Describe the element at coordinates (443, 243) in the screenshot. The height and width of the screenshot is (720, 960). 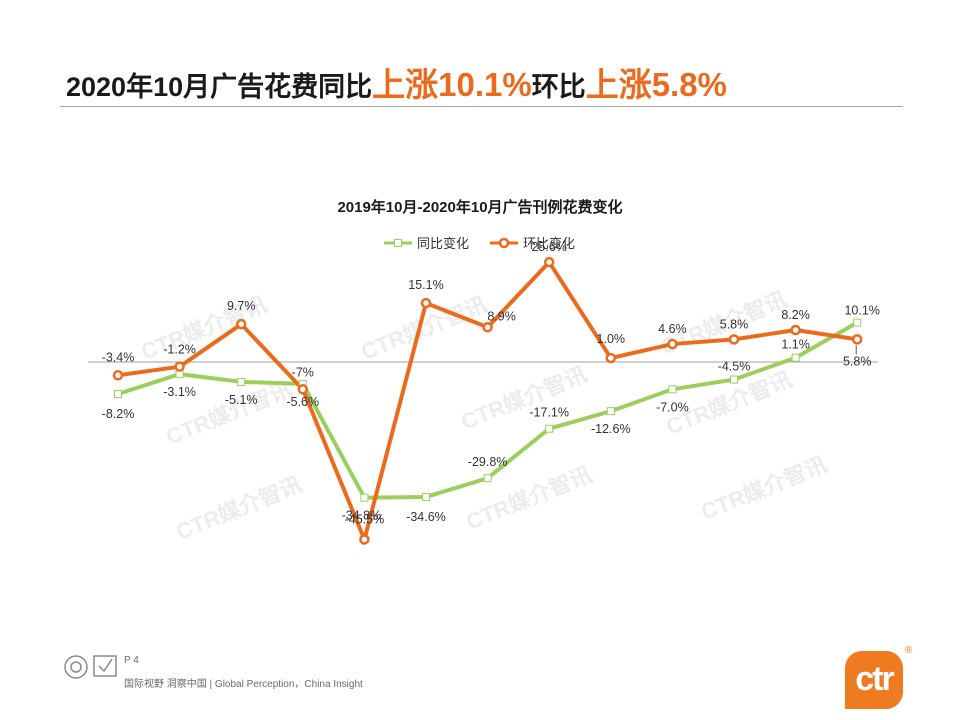
I see `legend-yoy-label: 同比变化` at that location.